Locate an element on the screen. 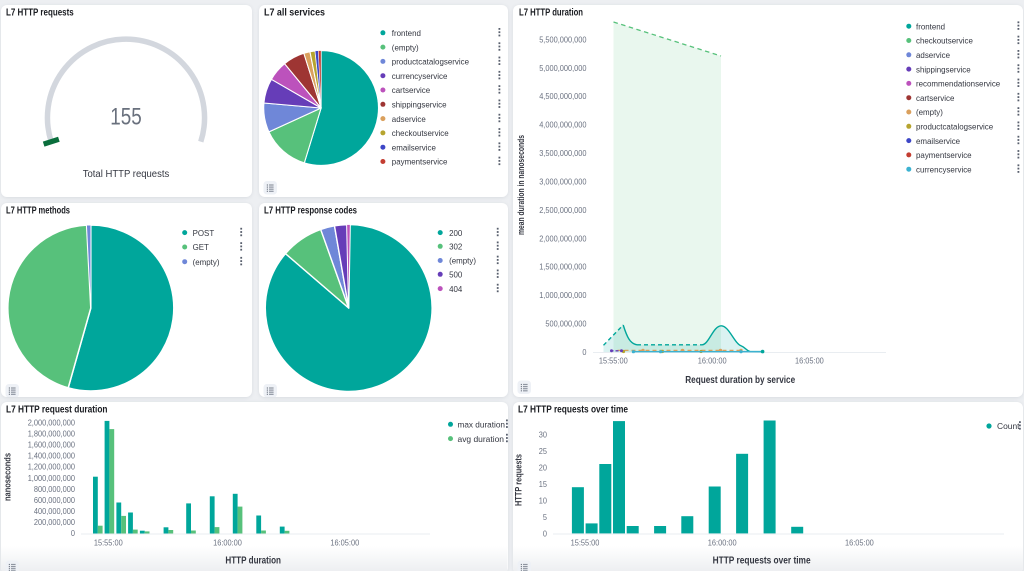 The height and width of the screenshot is (571, 1024). svg-text: L7 HTTP request duration is located at coordinates (57, 410).